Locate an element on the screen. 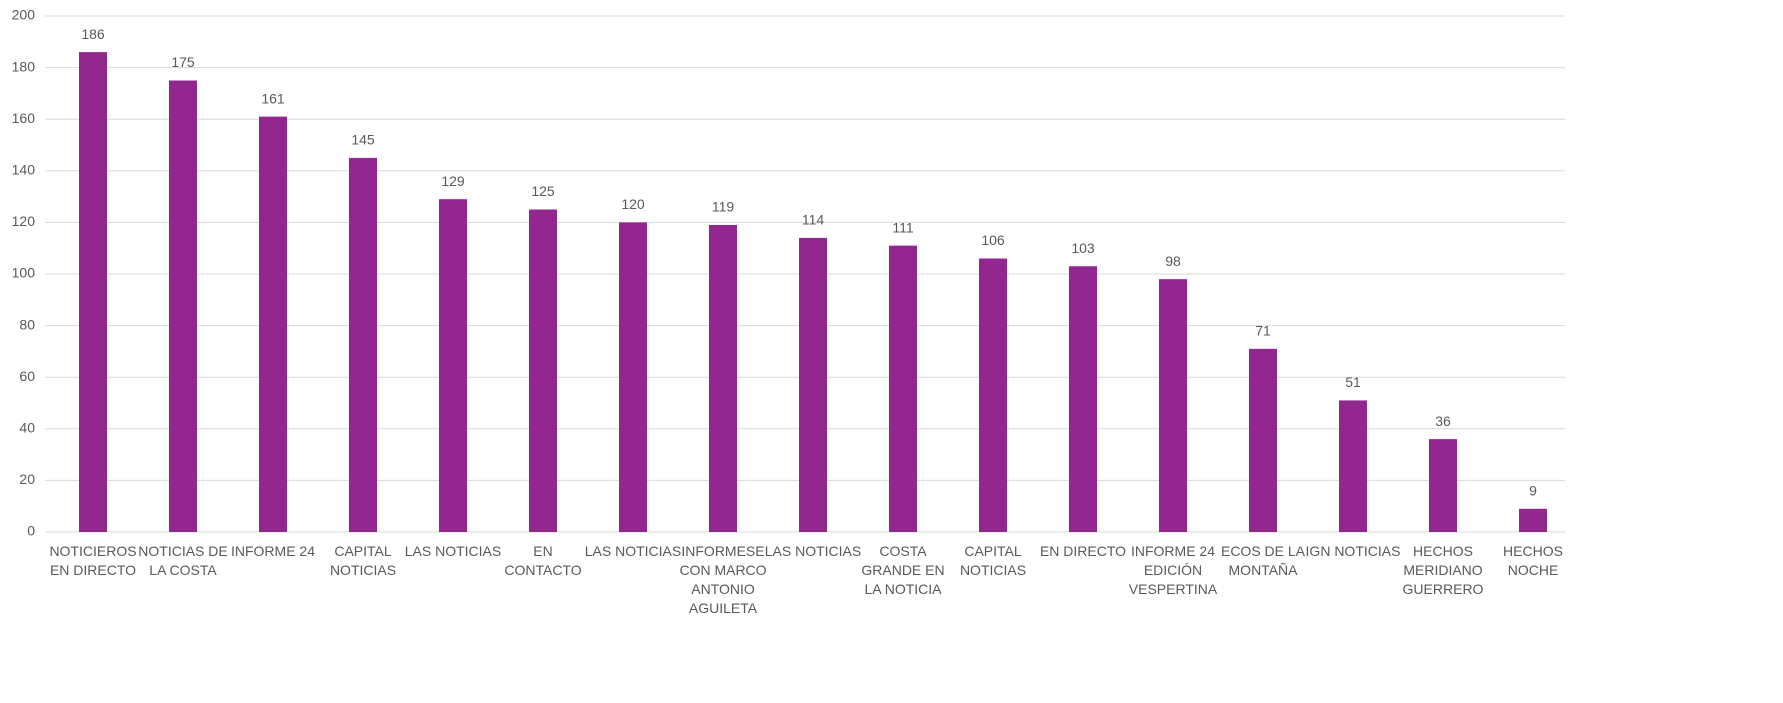  value-label: 114 is located at coordinates (813, 220).